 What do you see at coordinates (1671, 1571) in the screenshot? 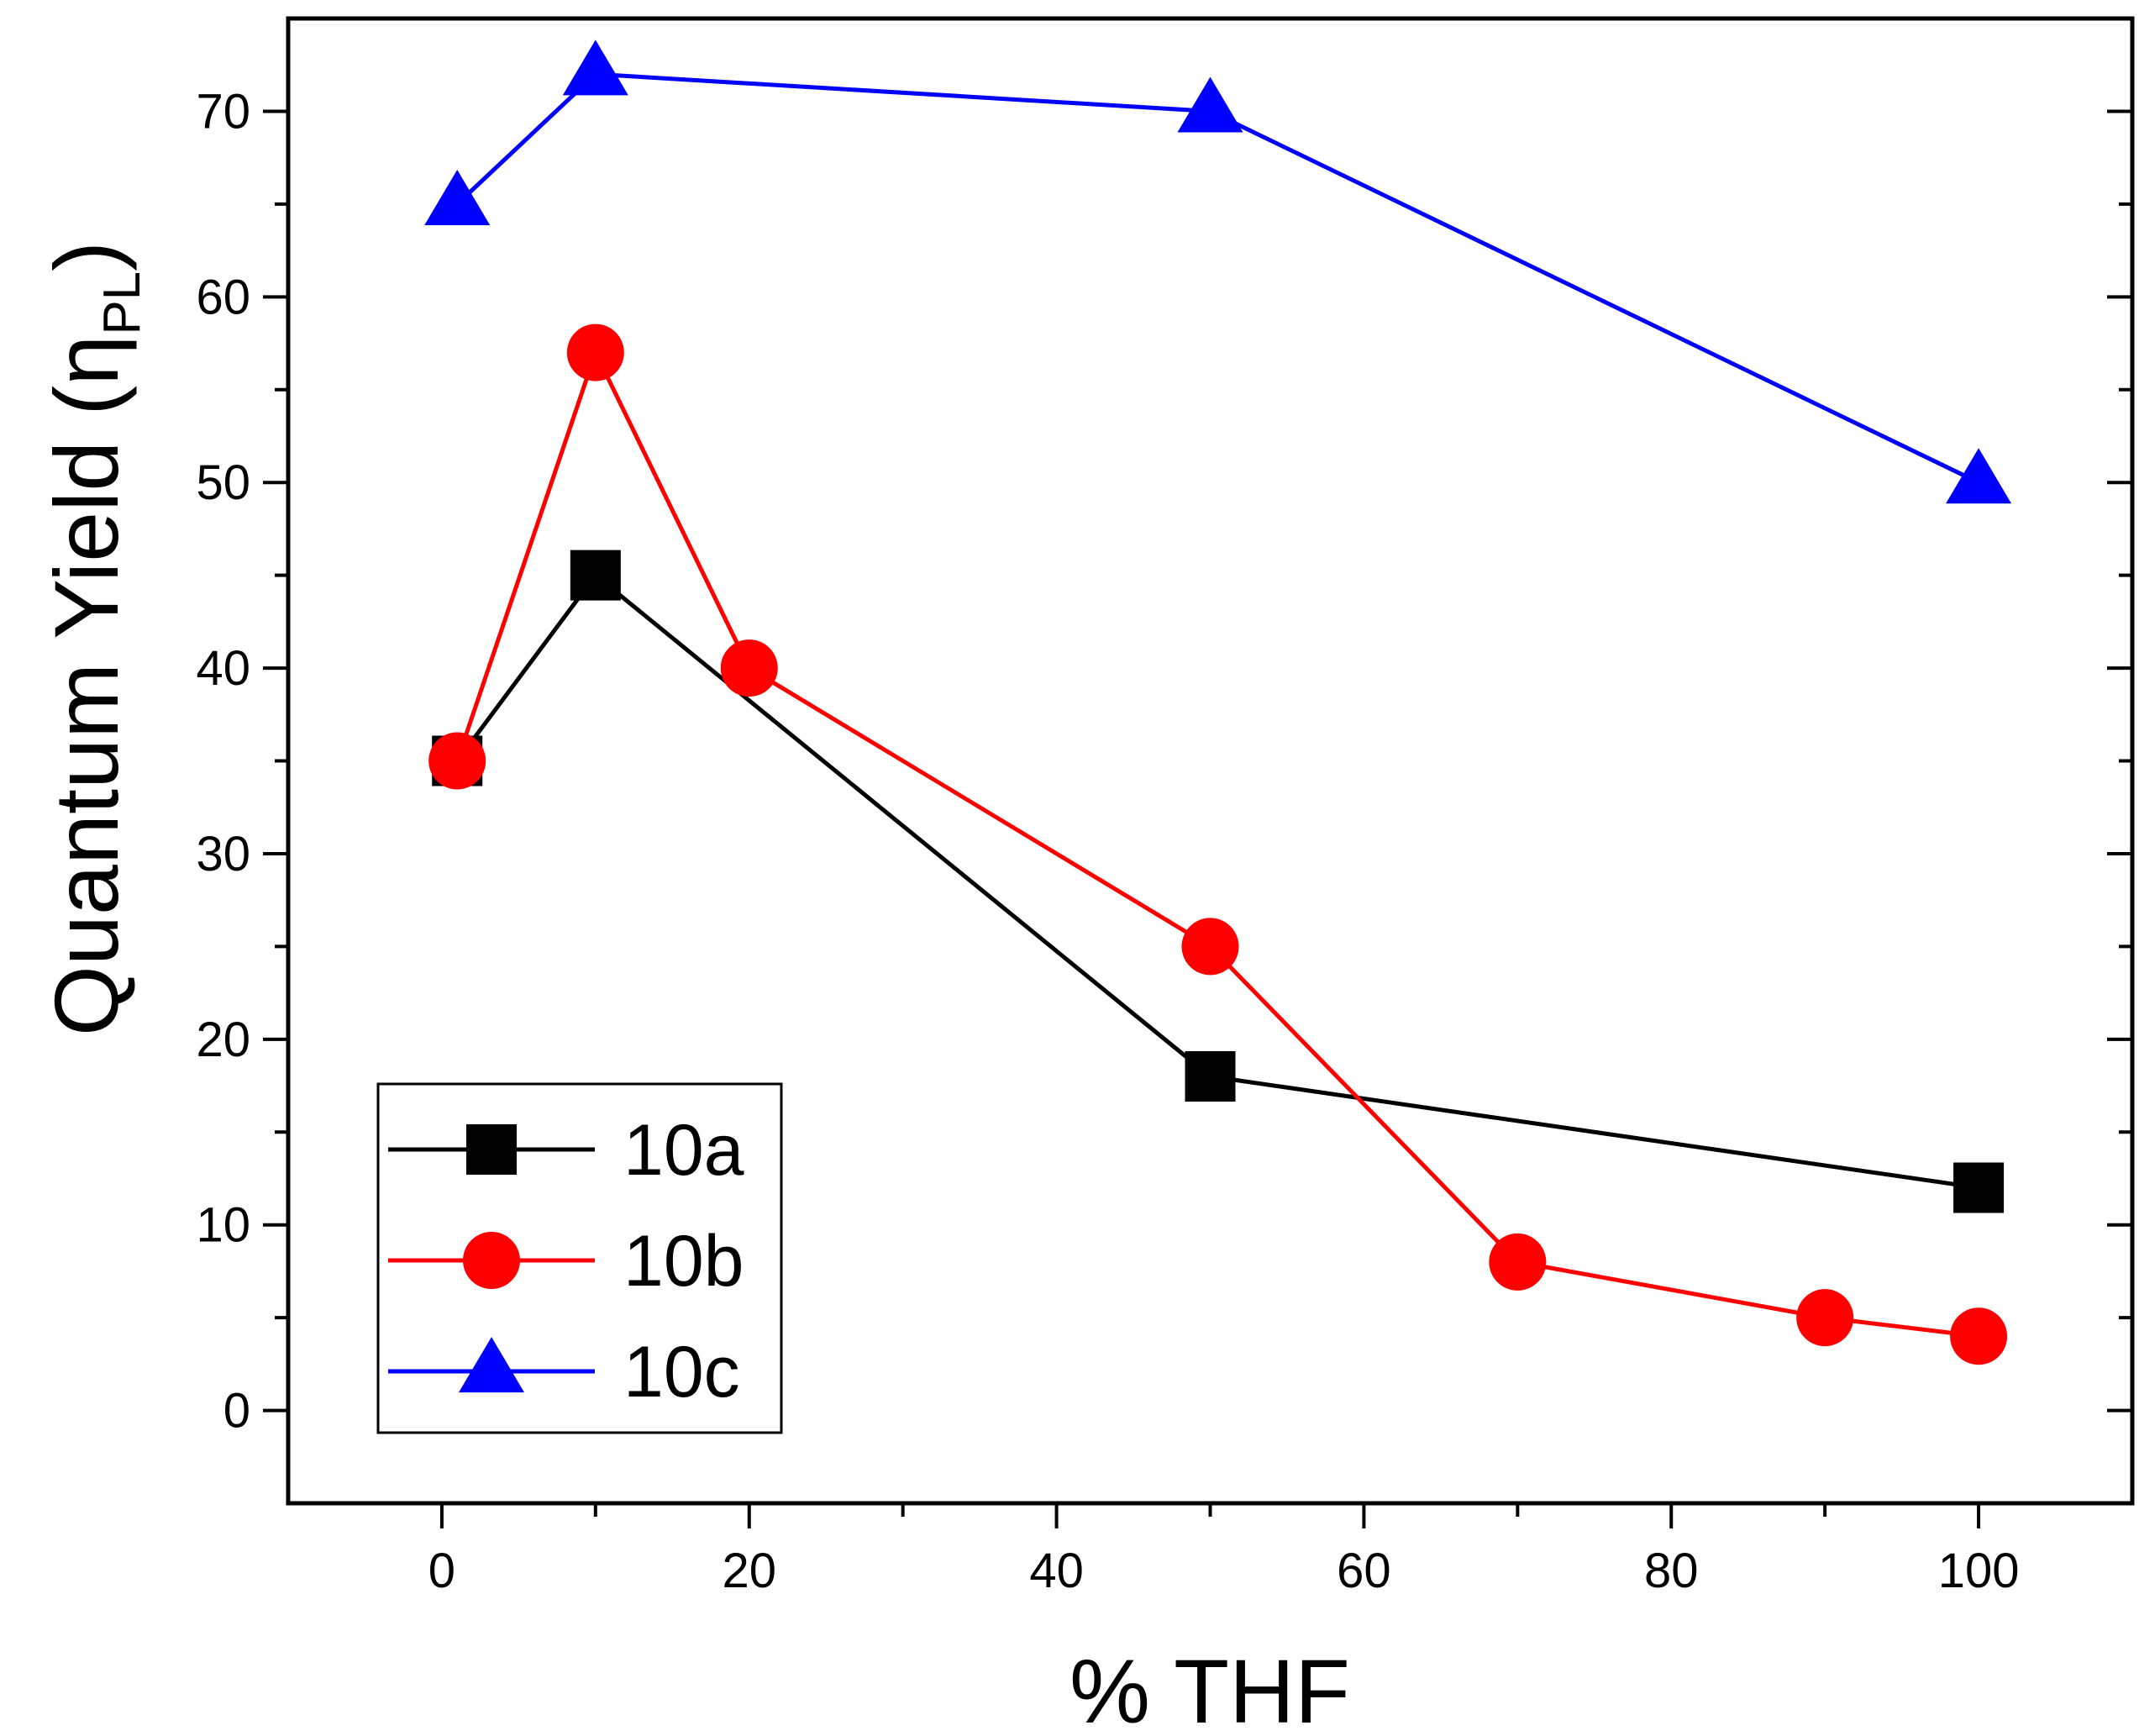
I see `x-tick-label: 80` at bounding box center [1671, 1571].